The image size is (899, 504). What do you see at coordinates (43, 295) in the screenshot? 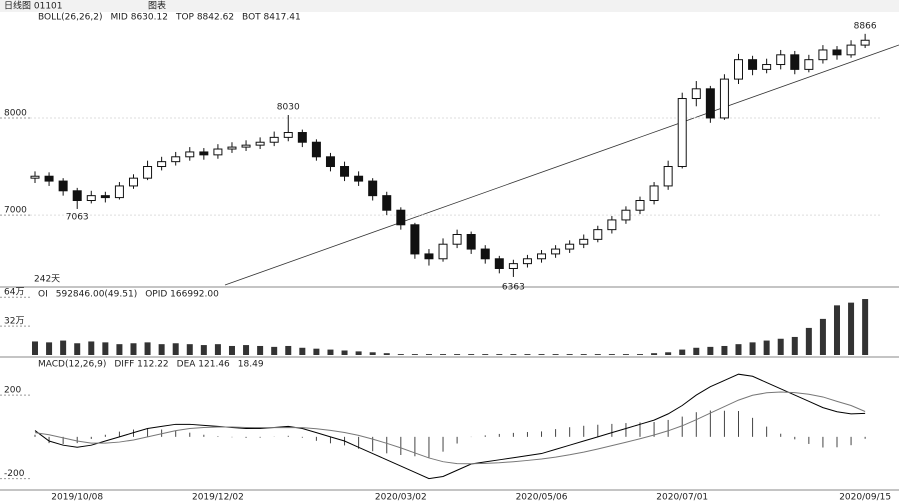
I see `legend-text: OI` at bounding box center [43, 295].